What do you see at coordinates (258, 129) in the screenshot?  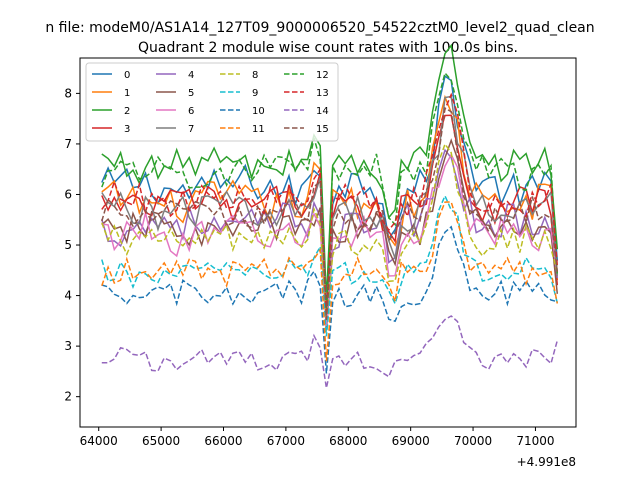 I see `legend-label-11: 11` at bounding box center [258, 129].